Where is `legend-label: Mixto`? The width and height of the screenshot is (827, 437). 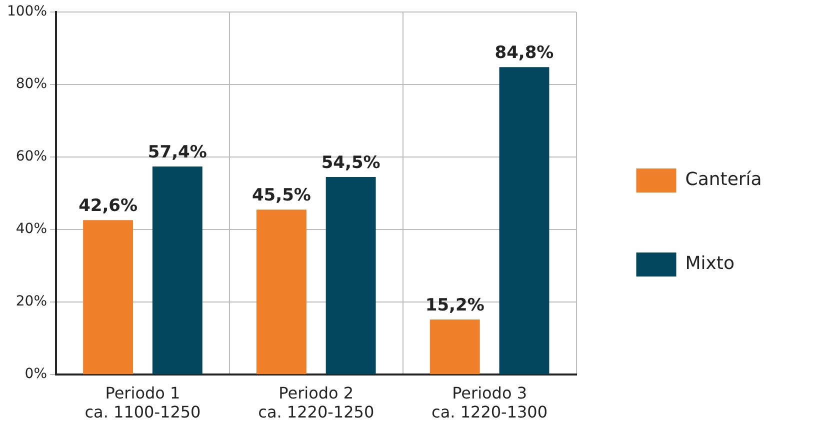 legend-label: Mixto is located at coordinates (710, 263).